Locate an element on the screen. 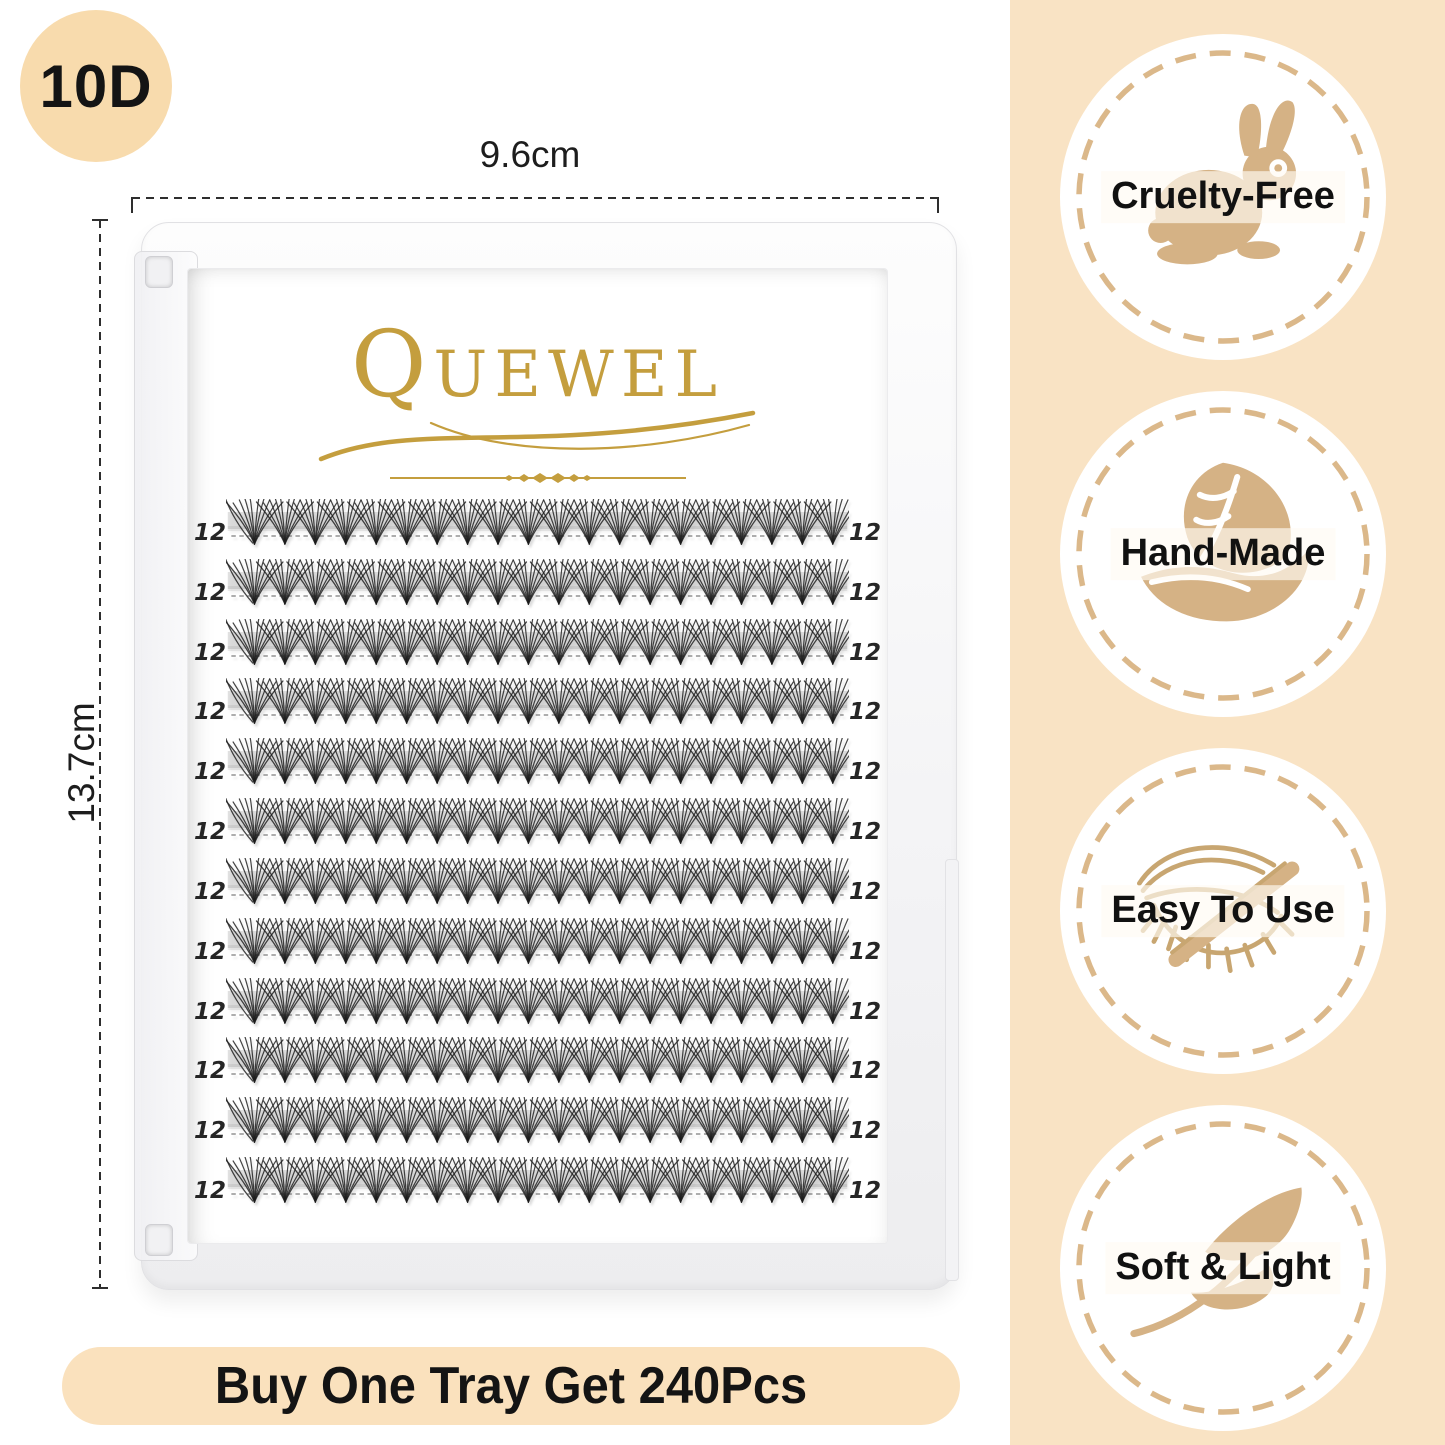  tray-hinge-pin-top is located at coordinates (159, 272).